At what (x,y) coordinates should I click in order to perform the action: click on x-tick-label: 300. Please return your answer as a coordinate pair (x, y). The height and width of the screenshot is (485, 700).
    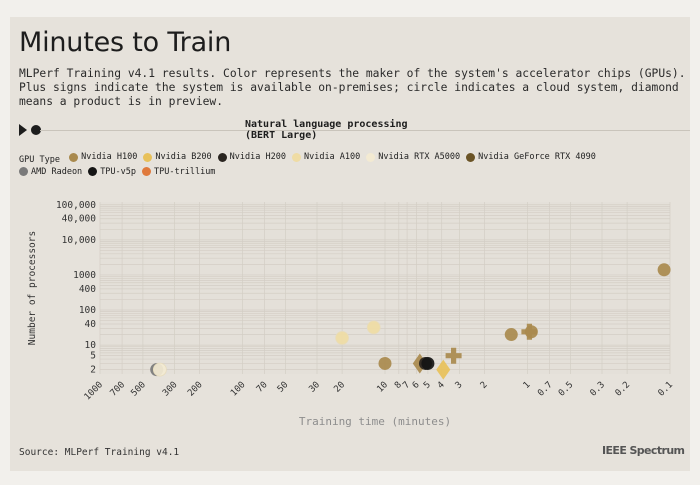
    Looking at the image, I should click on (170, 389).